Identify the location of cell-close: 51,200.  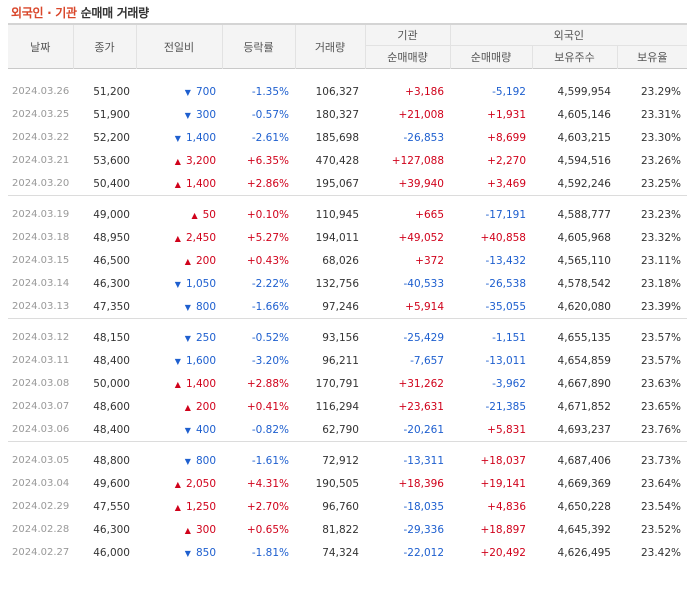
(111, 91).